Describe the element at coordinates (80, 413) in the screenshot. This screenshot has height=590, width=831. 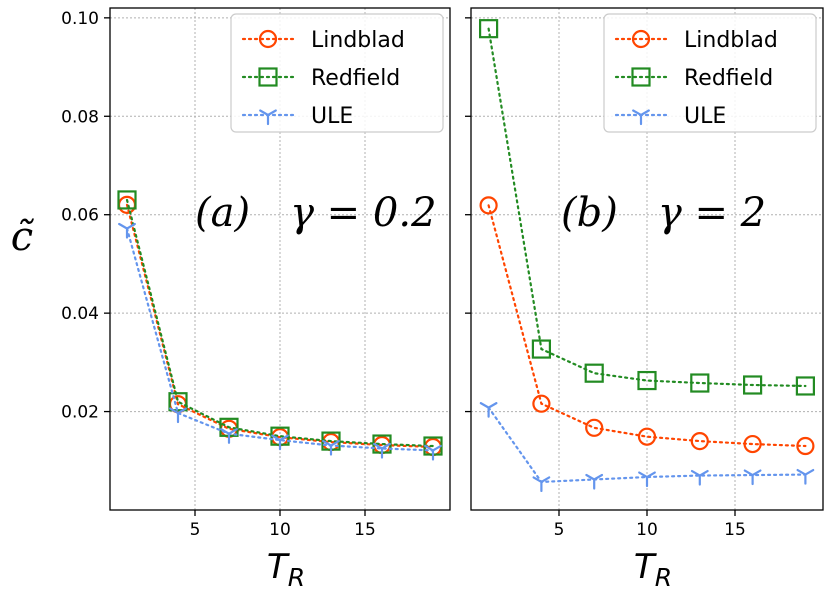
I see `y-tick-label: 0.02` at that location.